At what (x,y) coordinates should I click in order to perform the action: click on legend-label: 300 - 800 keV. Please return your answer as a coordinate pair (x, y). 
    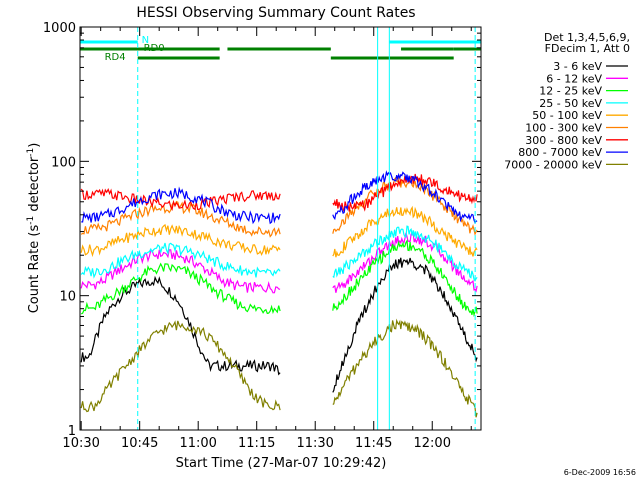
    Looking at the image, I should click on (563, 140).